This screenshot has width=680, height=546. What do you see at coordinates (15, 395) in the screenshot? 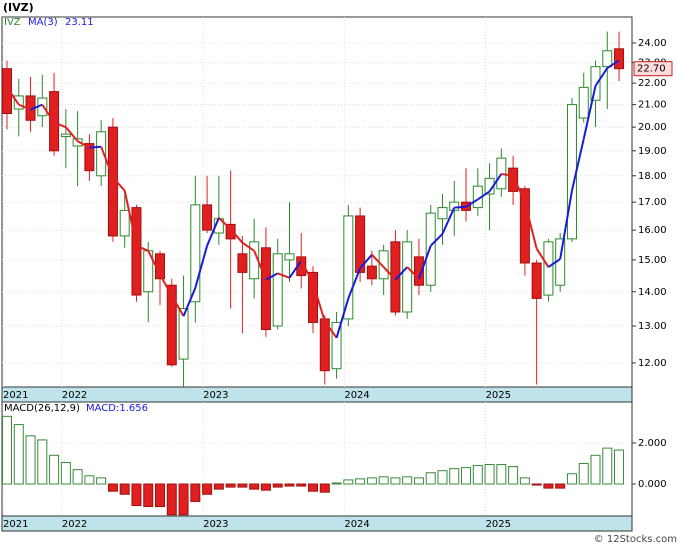
I see `x-tick-label: 2021` at bounding box center [15, 395].